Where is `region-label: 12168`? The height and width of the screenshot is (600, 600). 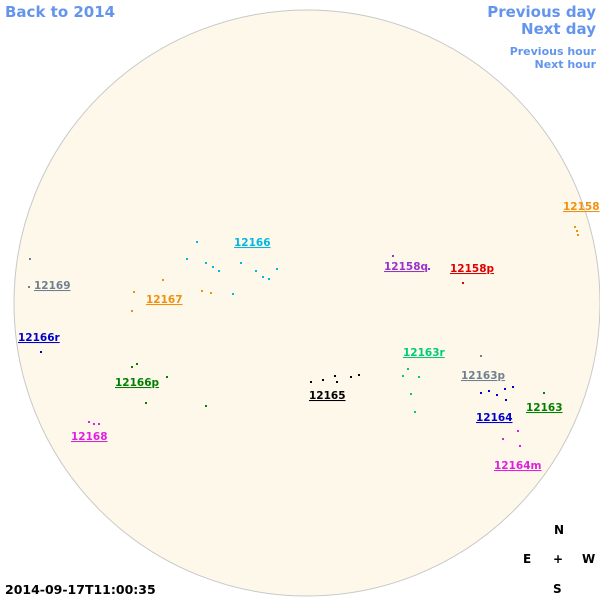 region-label: 12168 is located at coordinates (89, 437).